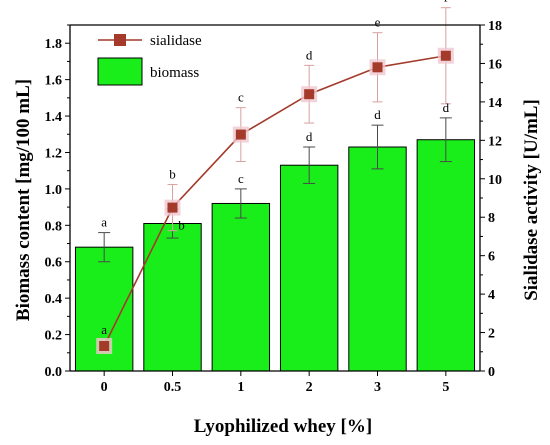 The height and width of the screenshot is (445, 550). What do you see at coordinates (378, 22) in the screenshot?
I see `sialidase-sig-label-3: e` at bounding box center [378, 22].